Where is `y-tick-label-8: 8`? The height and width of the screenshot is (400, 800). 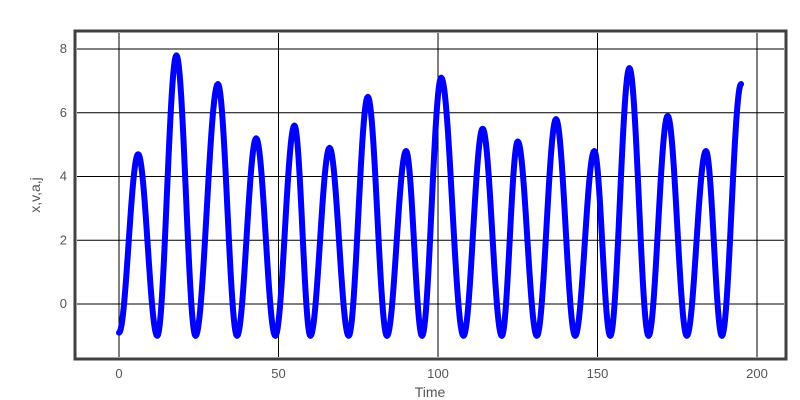 y-tick-label-8: 8 is located at coordinates (63, 48).